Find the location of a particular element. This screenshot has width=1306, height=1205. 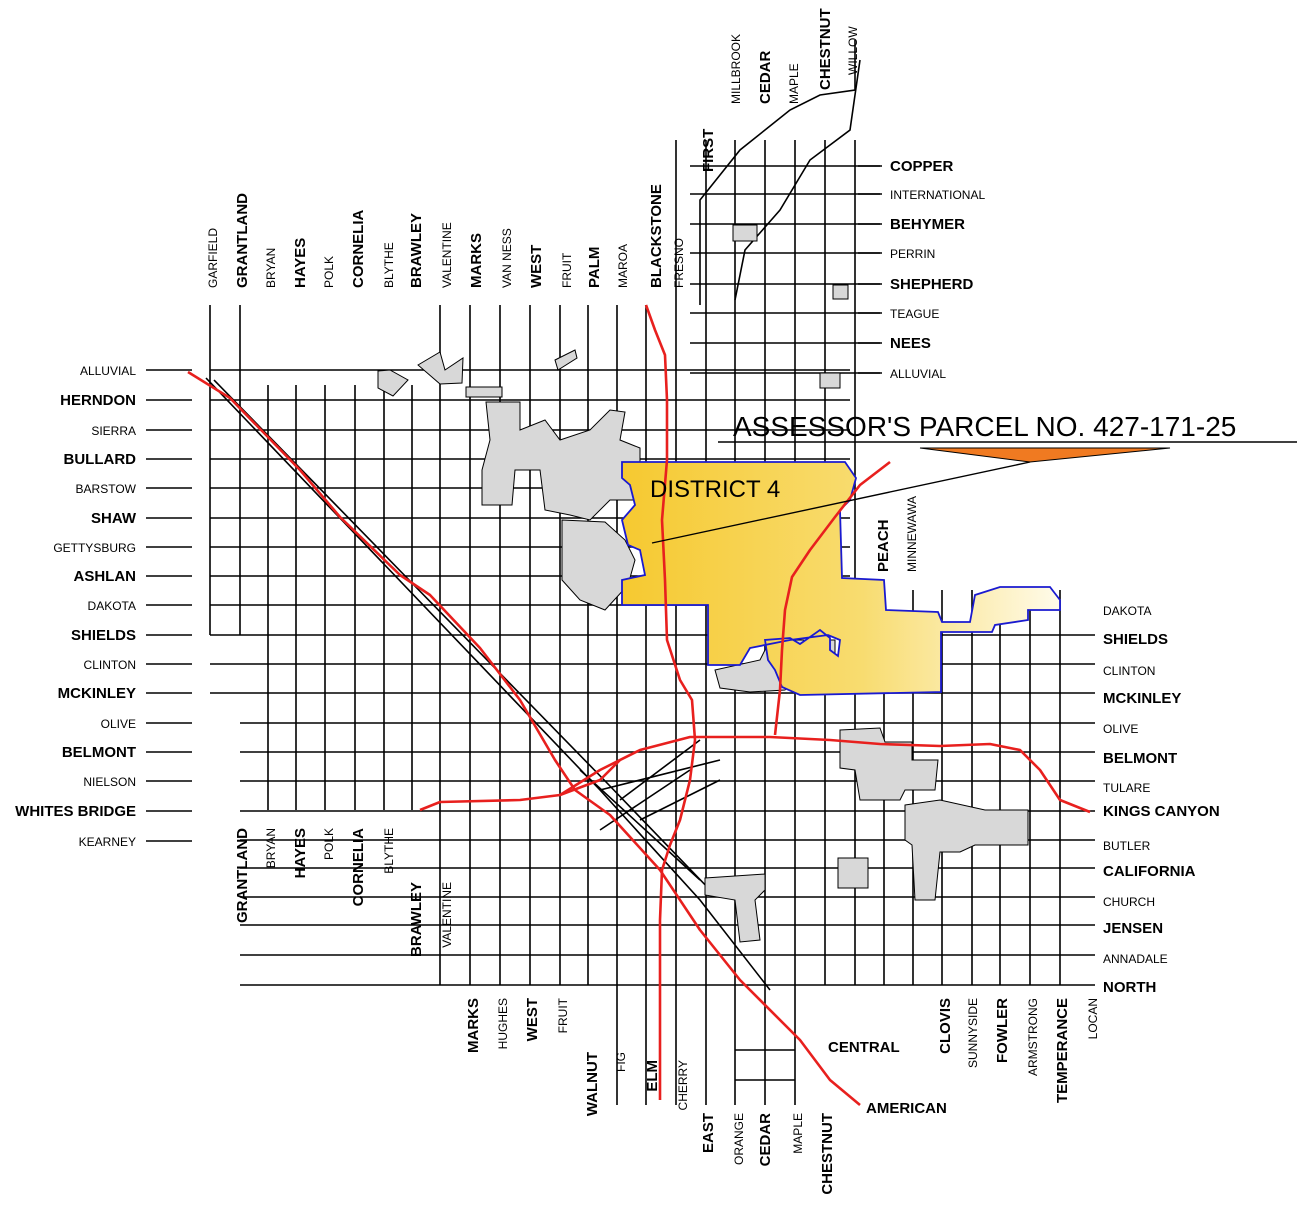

street-label: LOCAN is located at coordinates (1093, 1018).